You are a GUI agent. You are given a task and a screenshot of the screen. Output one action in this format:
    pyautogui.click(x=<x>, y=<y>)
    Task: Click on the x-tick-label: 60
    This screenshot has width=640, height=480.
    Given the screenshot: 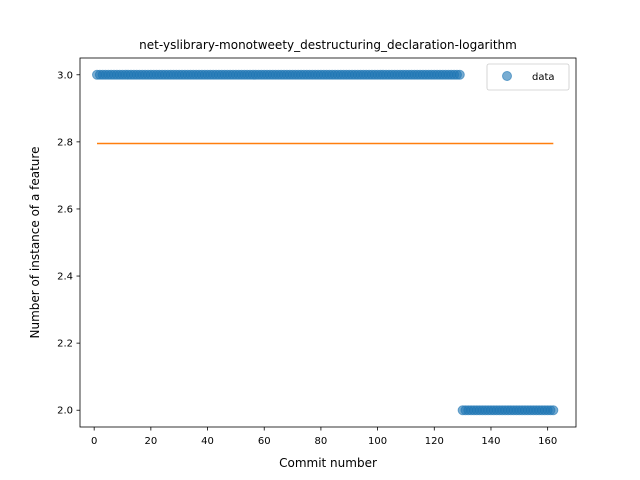 What is the action you would take?
    pyautogui.click(x=264, y=441)
    